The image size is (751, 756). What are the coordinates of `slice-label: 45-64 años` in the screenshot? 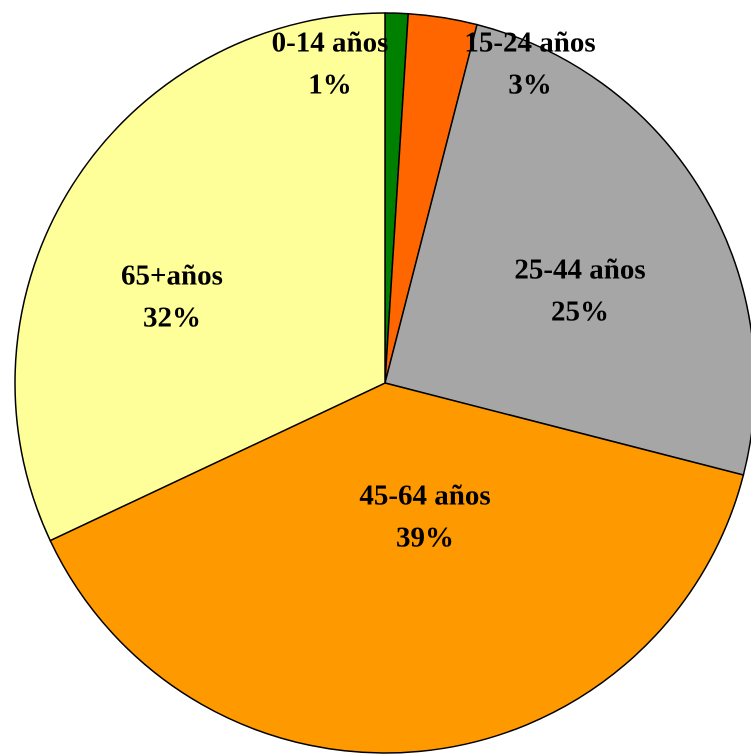 It's located at (424, 496).